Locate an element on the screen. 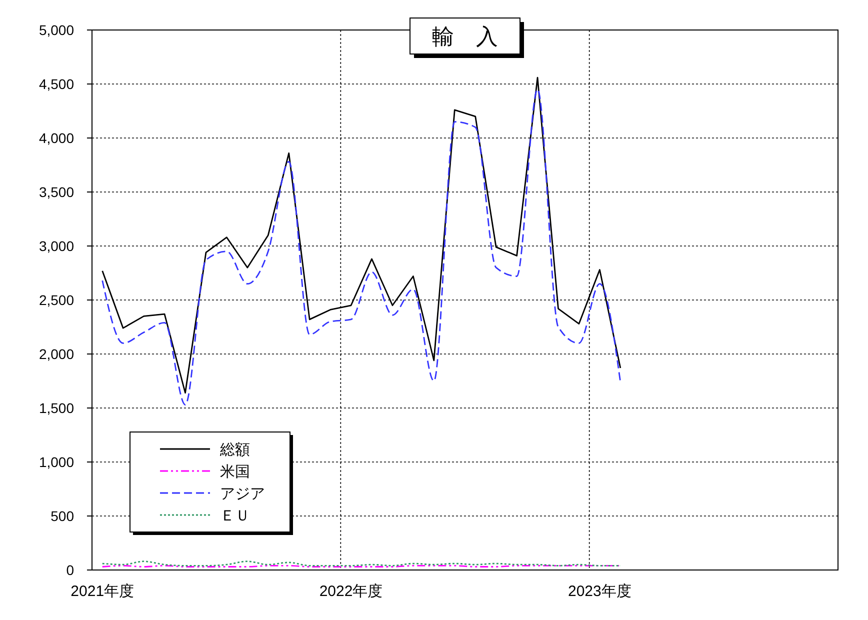 The width and height of the screenshot is (868, 620). y-tick-label: 1,500 is located at coordinates (56, 408).